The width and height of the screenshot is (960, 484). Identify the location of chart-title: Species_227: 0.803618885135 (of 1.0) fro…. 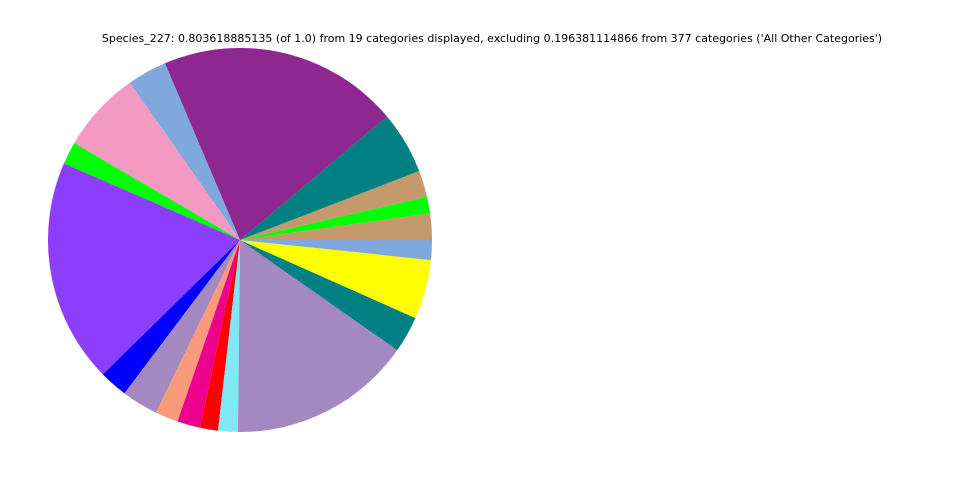
(492, 38).